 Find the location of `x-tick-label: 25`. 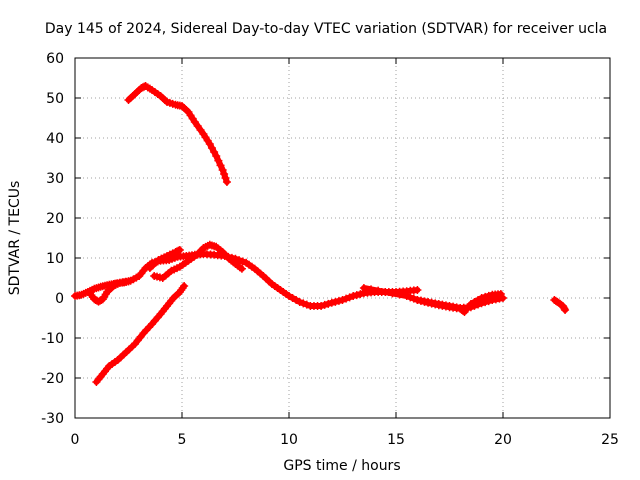

x-tick-label: 25 is located at coordinates (610, 440).